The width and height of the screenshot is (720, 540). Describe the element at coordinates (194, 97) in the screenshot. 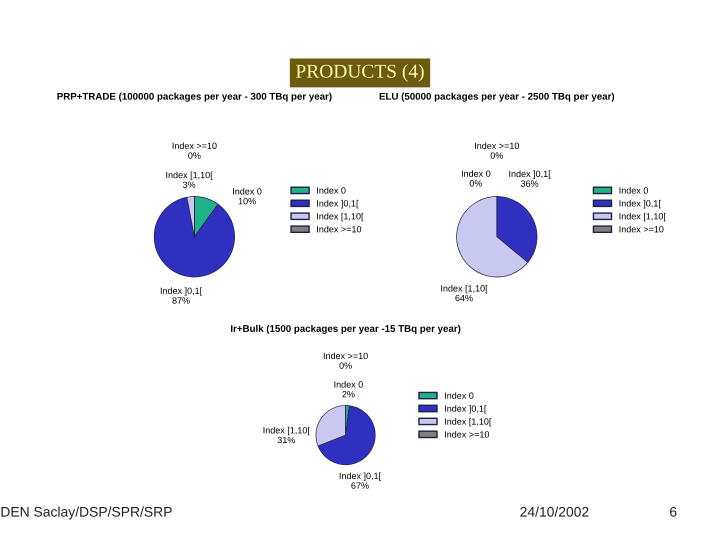

I see `chart-title: PRP+TRADE (100000 packages per year - 300 TBq per year)` at that location.